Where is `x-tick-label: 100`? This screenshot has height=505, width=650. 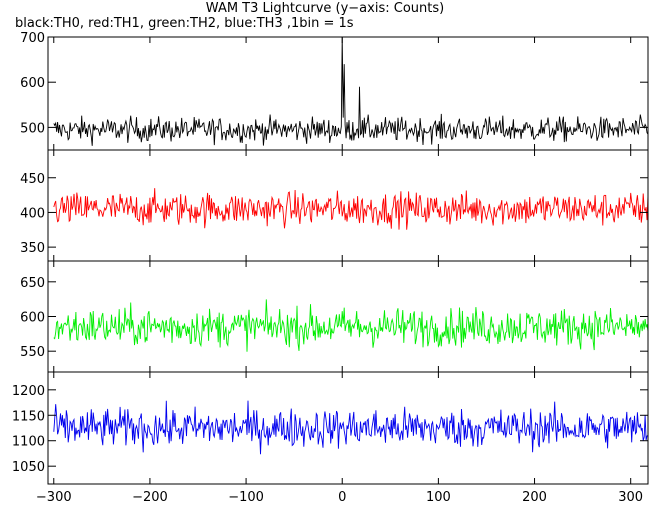 x-tick-label: 100 is located at coordinates (438, 497).